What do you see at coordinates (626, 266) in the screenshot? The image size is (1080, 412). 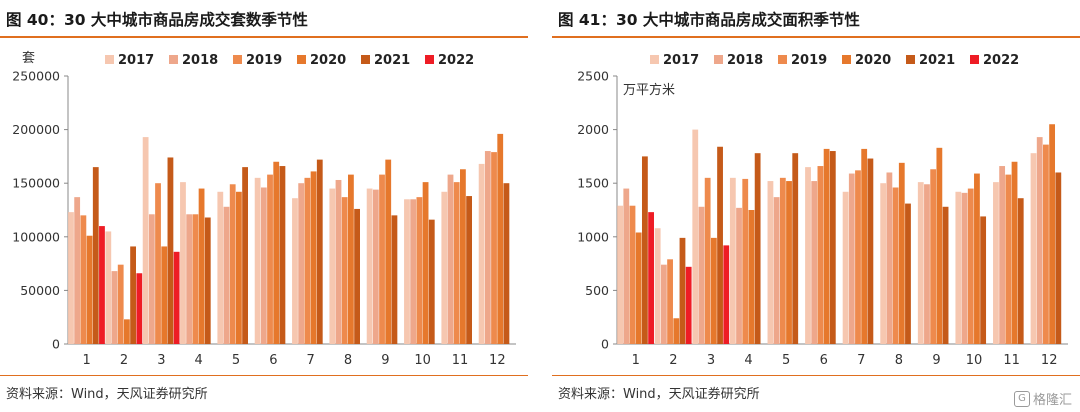 I see `bar-2018-m1` at bounding box center [626, 266].